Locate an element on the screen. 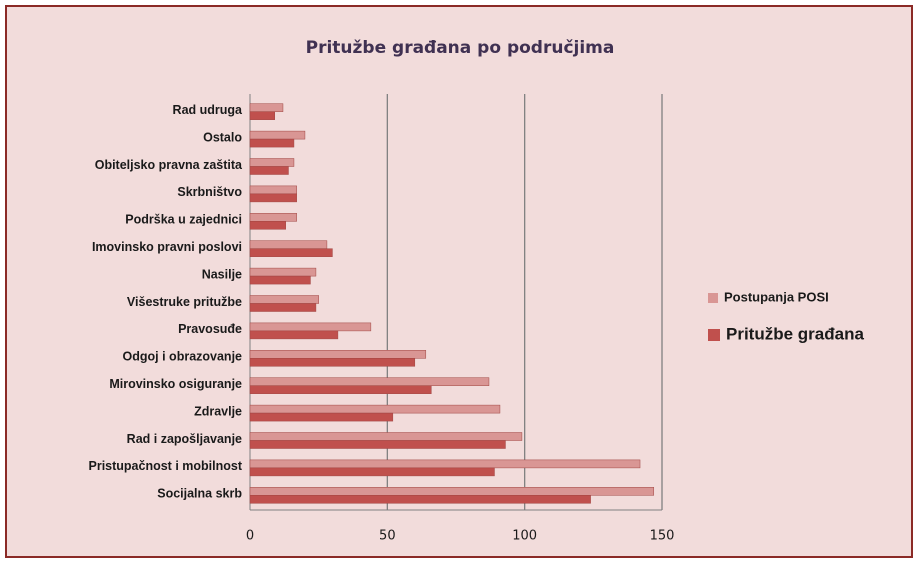 Image resolution: width=918 pixels, height=561 pixels. y-tick-label: Pristupačnost i mobilnost is located at coordinates (166, 466).